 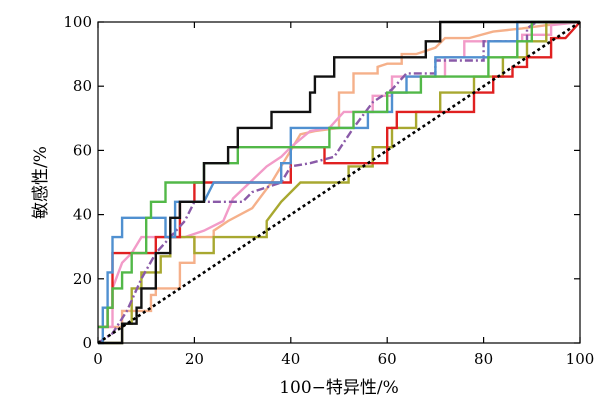 What do you see at coordinates (580, 359) in the screenshot?
I see `x-tick-label: 100` at bounding box center [580, 359].